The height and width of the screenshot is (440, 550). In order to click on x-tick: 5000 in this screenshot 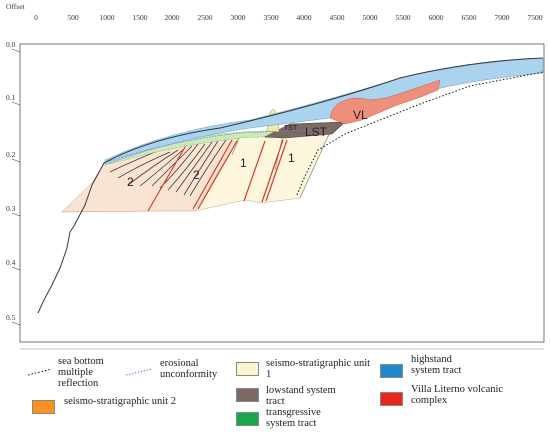, I will do `click(370, 17)`.